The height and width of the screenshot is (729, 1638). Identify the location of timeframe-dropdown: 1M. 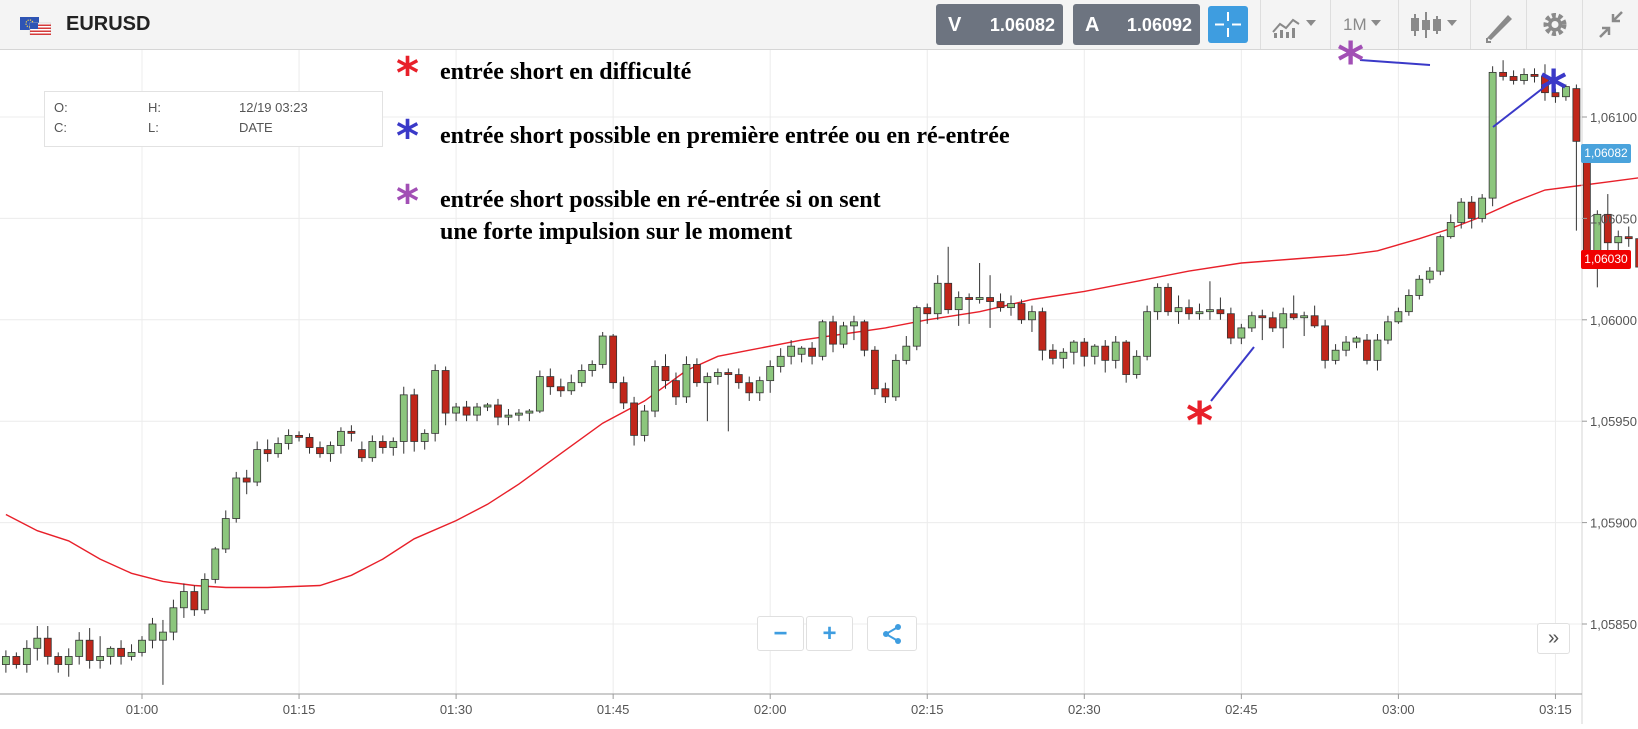
(1359, 24).